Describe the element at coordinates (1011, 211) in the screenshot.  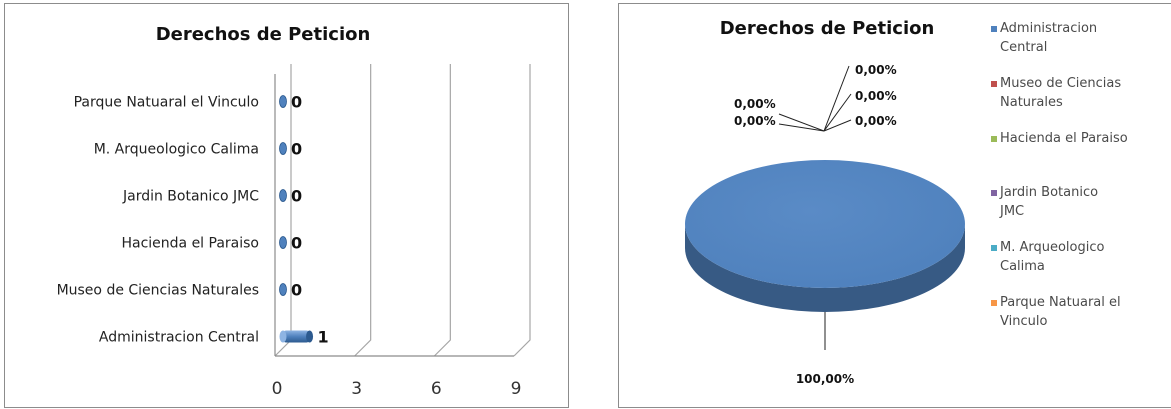
I see `legend-label: JMC` at that location.